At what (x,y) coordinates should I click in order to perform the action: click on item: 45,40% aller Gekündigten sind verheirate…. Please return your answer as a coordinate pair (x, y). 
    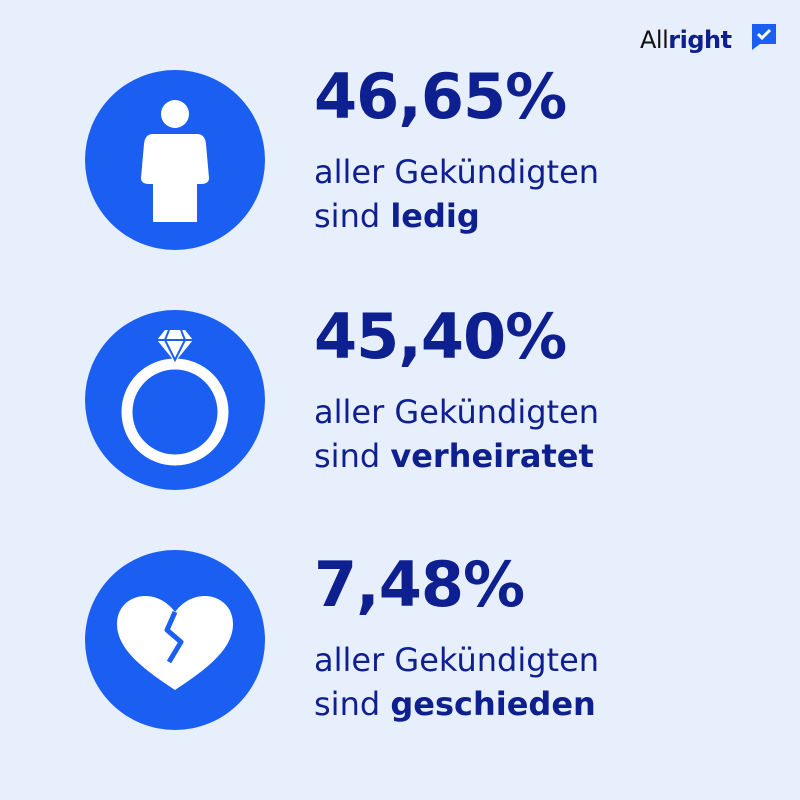
    Looking at the image, I should click on (456, 390).